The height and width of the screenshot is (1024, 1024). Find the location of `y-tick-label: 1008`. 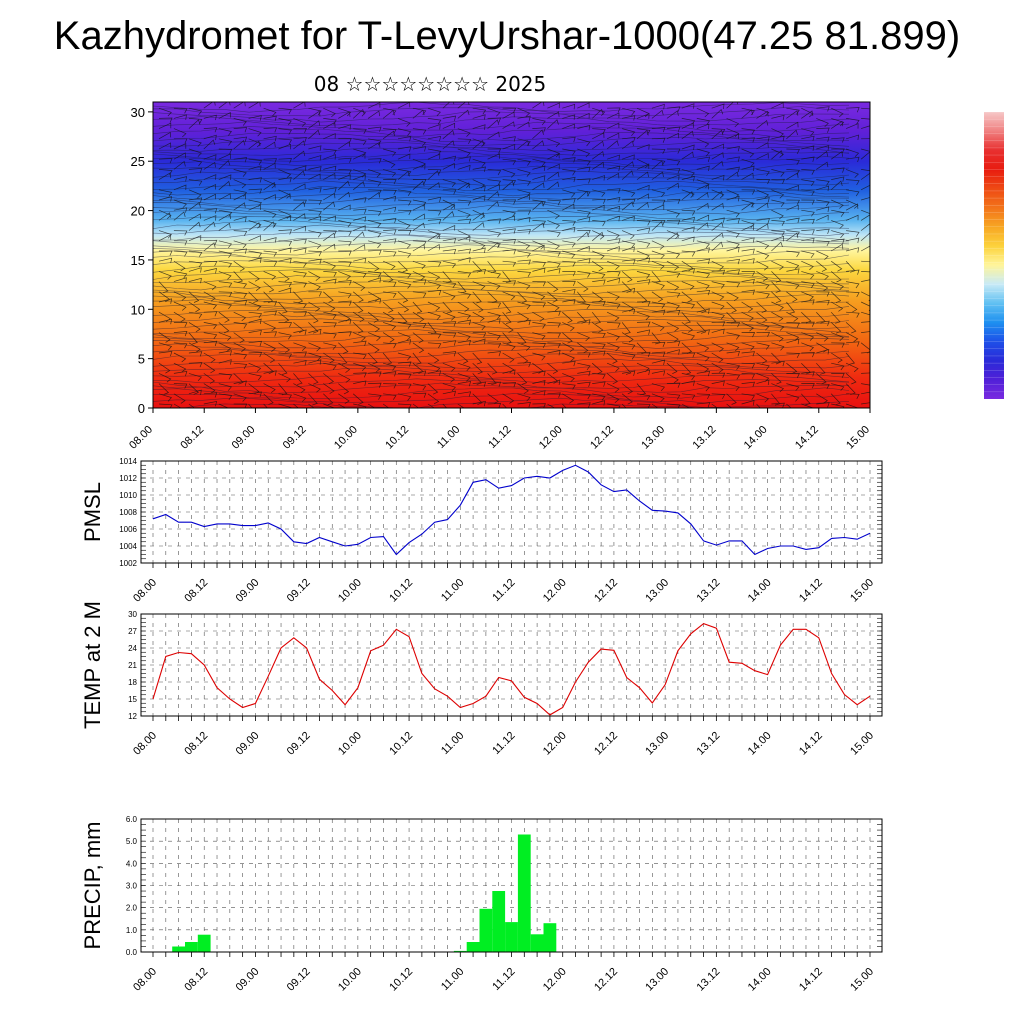

y-tick-label: 1008 is located at coordinates (128, 512).